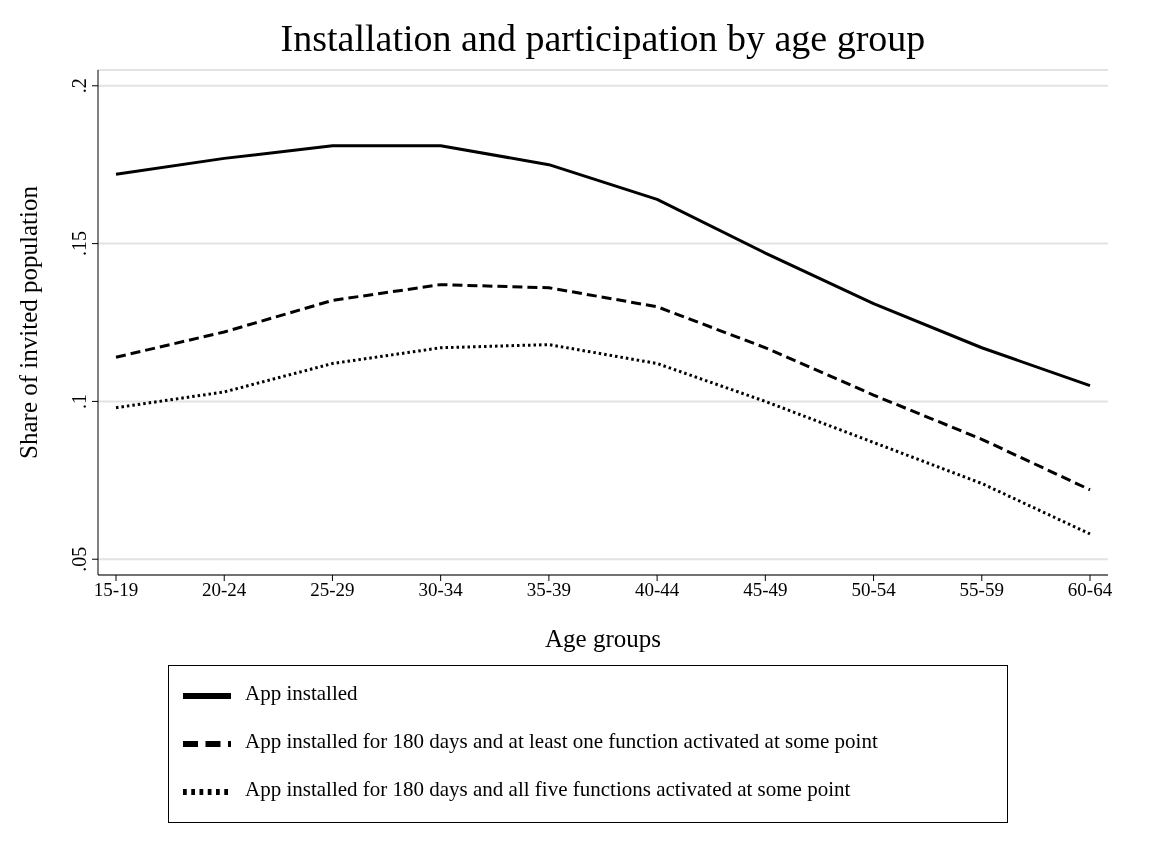 Image resolution: width=1153 pixels, height=850 pixels. I want to click on y-tick-label: .1, so click(79, 401).